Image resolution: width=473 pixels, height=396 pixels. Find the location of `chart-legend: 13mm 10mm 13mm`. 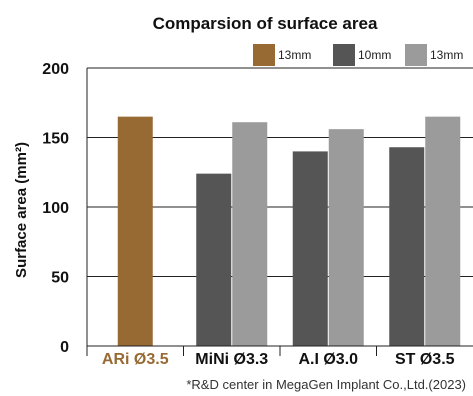

chart-legend: 13mm 10mm 13mm is located at coordinates (358, 55).